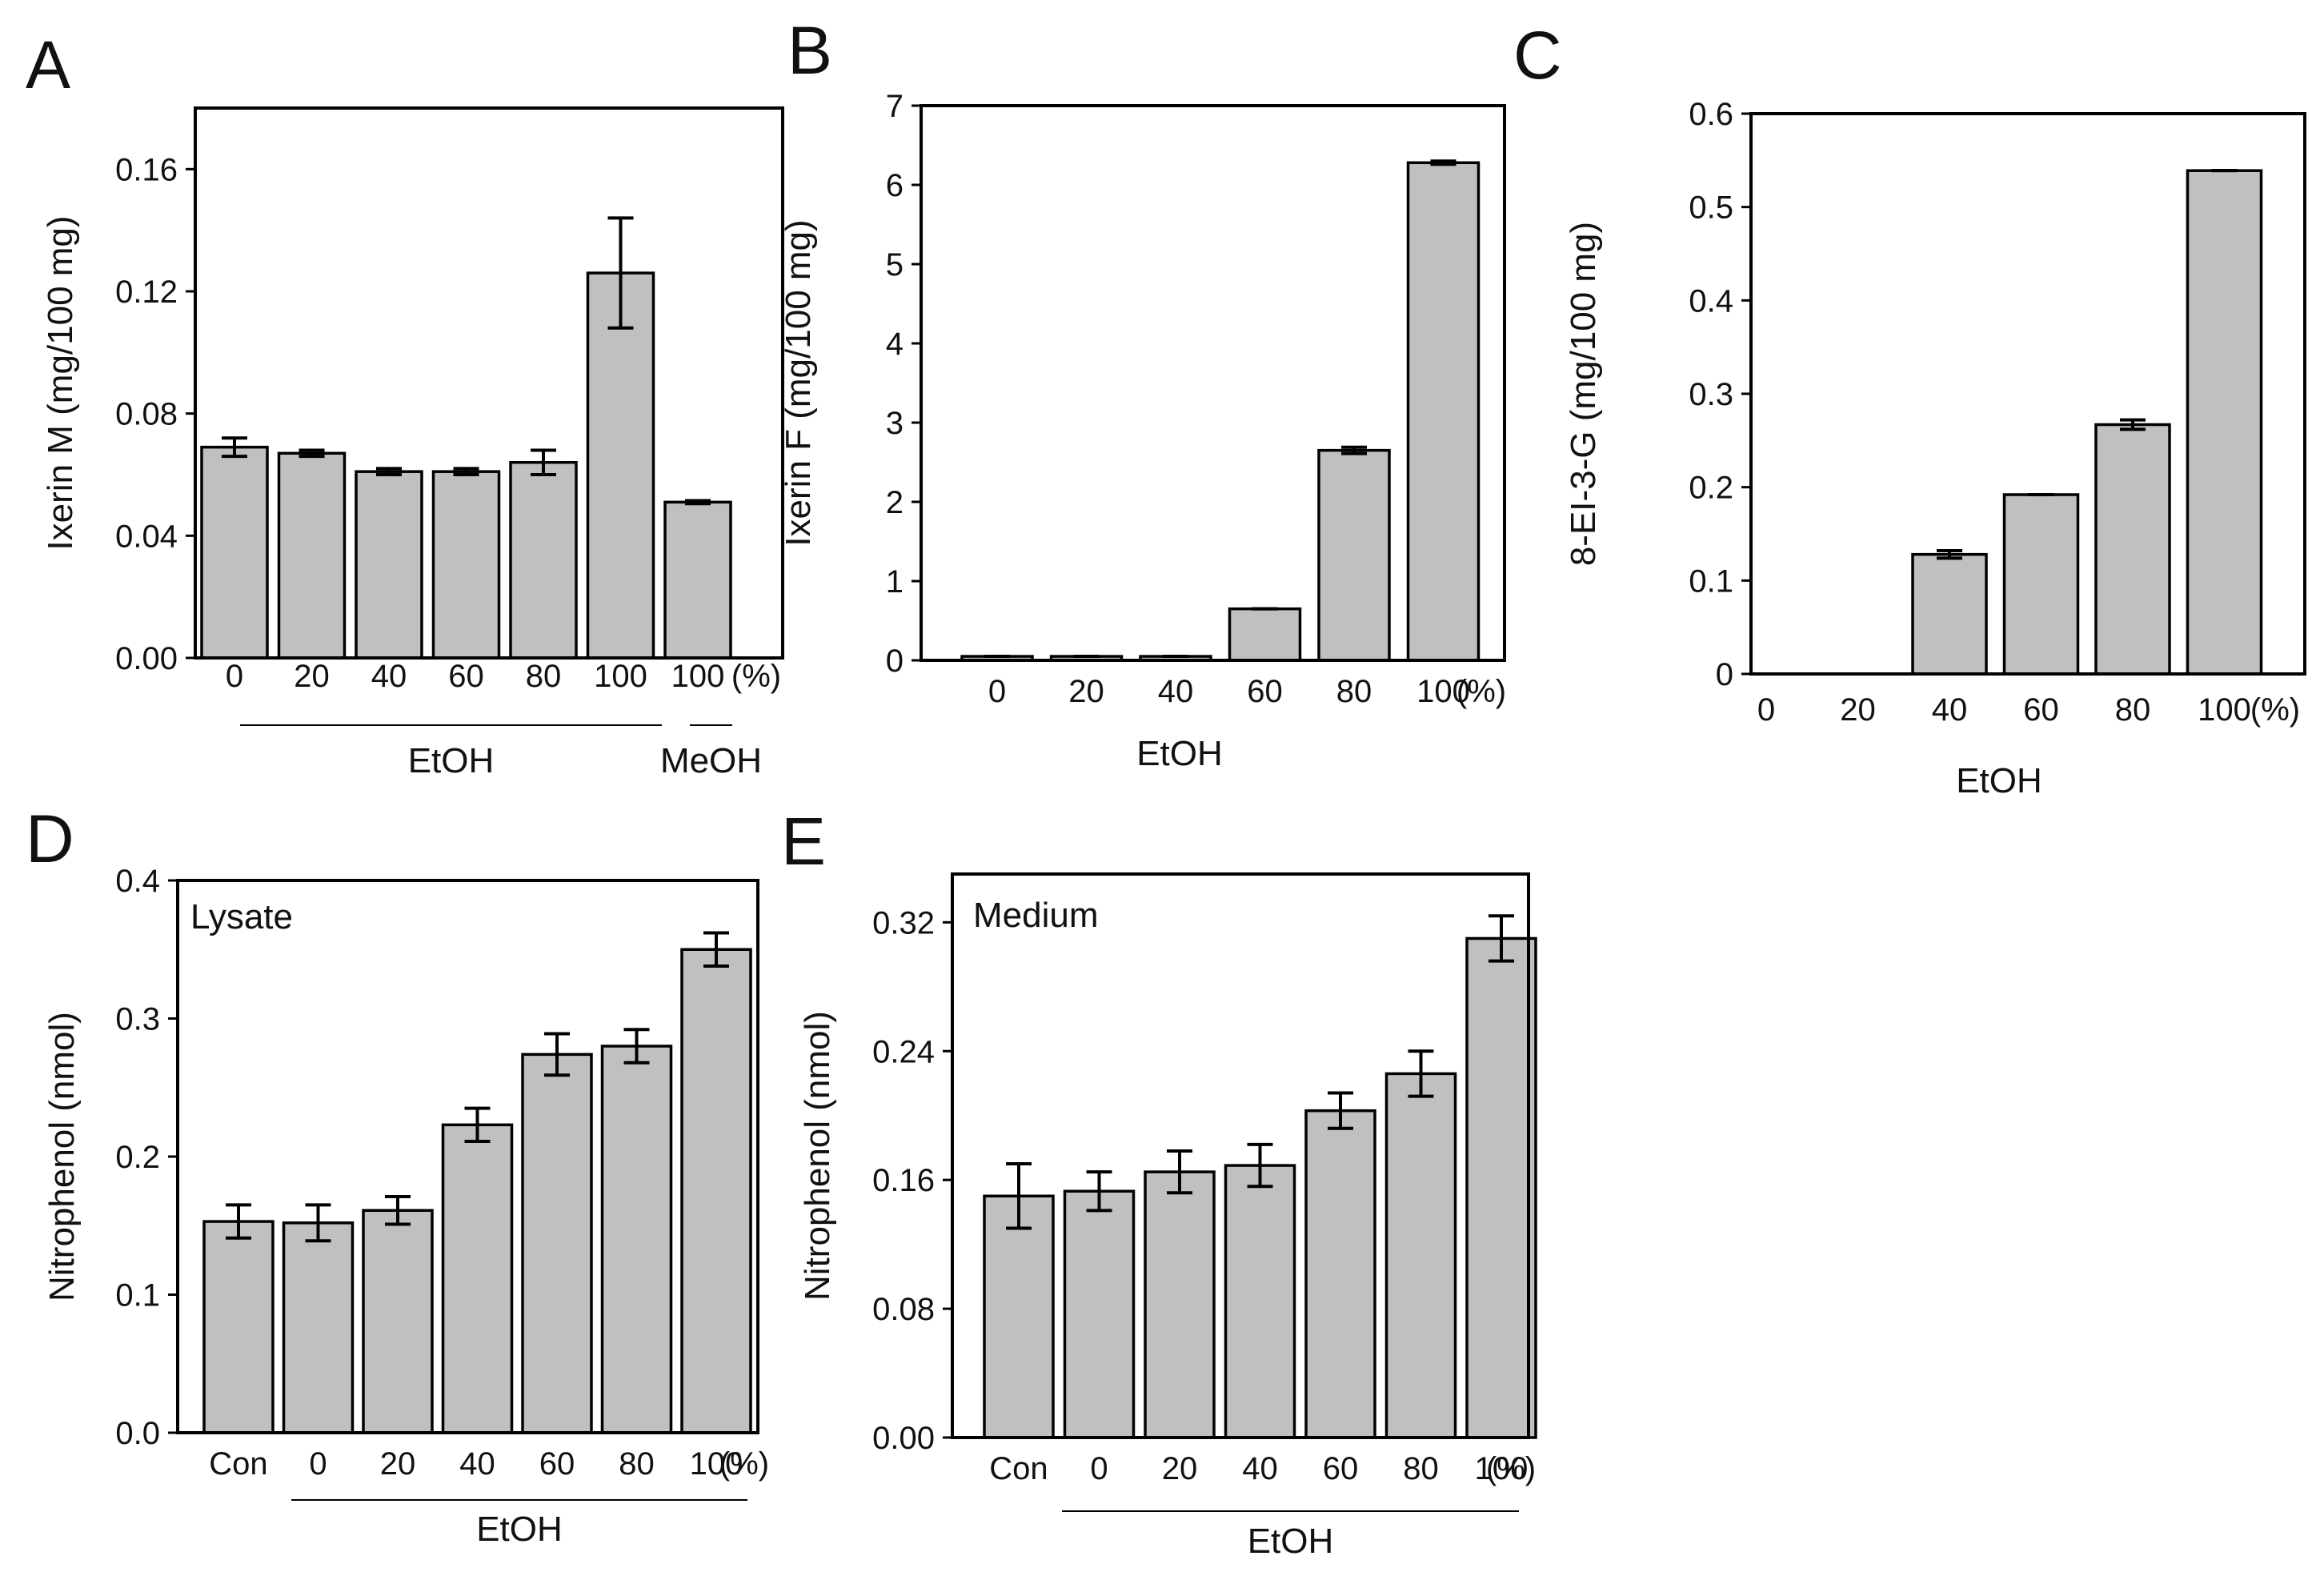 The height and width of the screenshot is (1576, 2324). What do you see at coordinates (1538, 55) in the screenshot?
I see `panel-letter: C` at bounding box center [1538, 55].